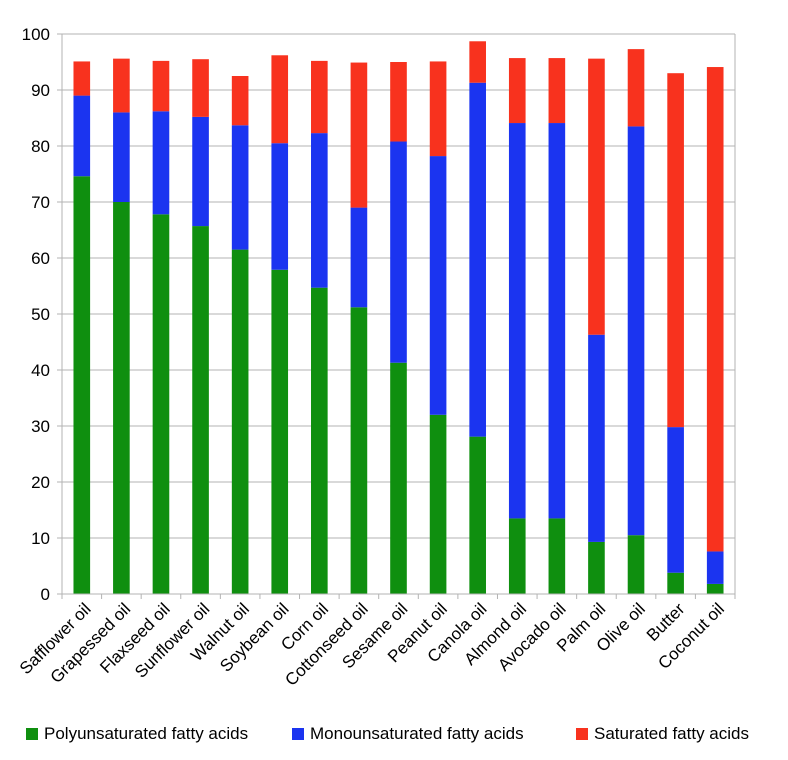  What do you see at coordinates (280, 99) in the screenshot?
I see `bar-soybean-oil-saturated-fatty-acids` at bounding box center [280, 99].